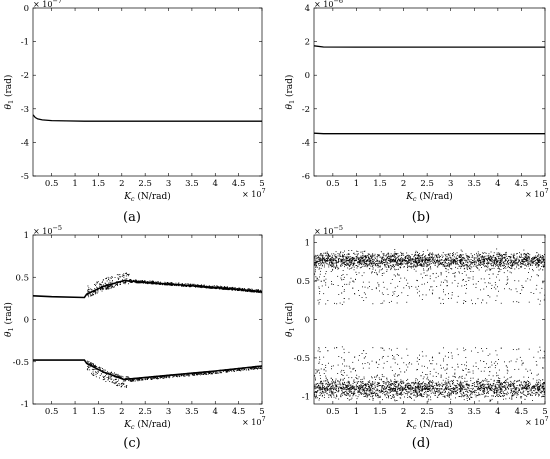 Image resolution: width=550 pixels, height=459 pixels. What do you see at coordinates (147, 425) in the screenshot?
I see `x-axis-label: Kc (N/rad)` at bounding box center [147, 425].